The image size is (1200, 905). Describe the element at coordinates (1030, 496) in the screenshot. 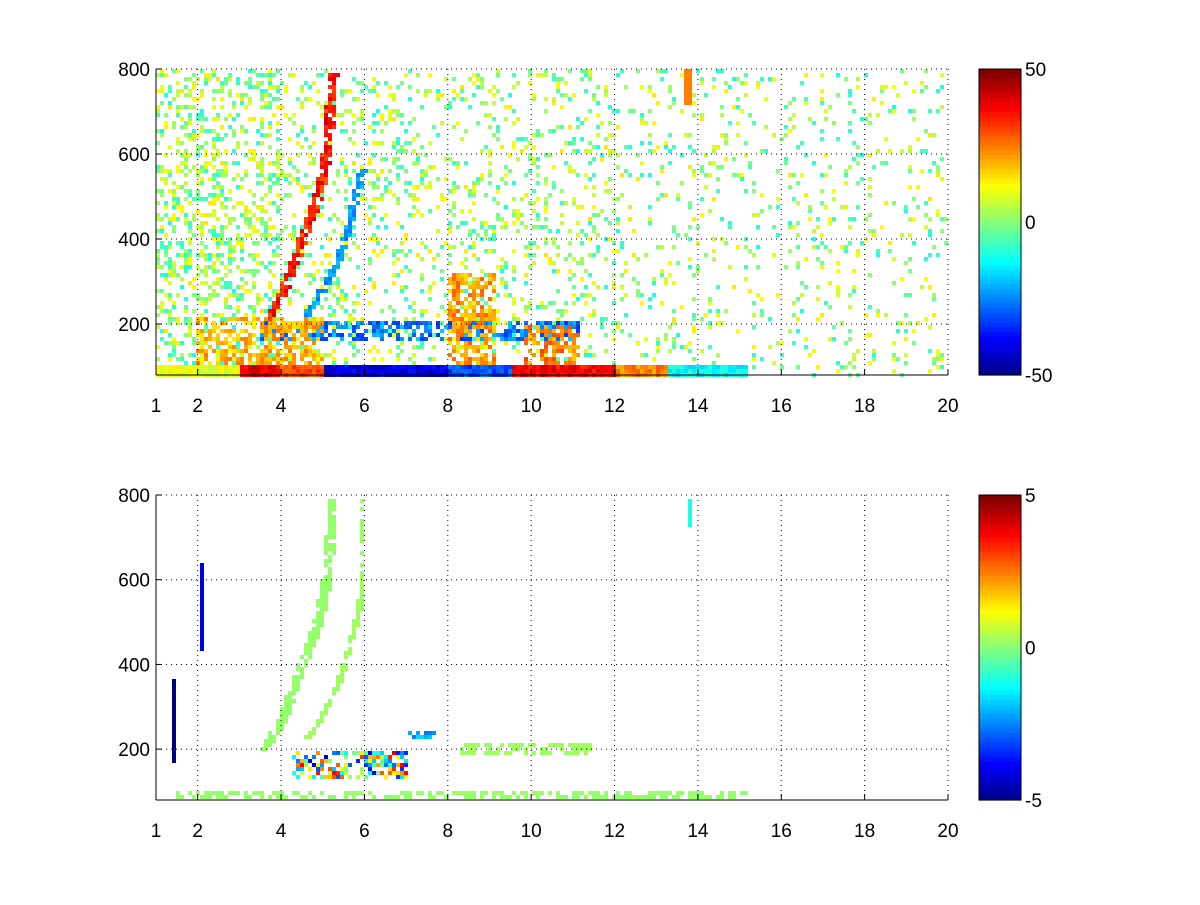

I see `colorbar-tick-label: 5` at that location.